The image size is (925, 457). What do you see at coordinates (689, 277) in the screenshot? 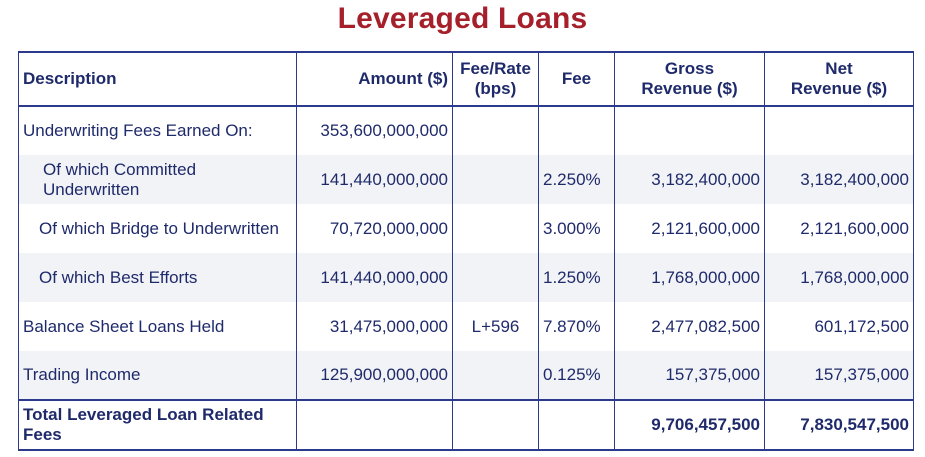
I see `cell-gross: 1,768,000,000` at bounding box center [689, 277].